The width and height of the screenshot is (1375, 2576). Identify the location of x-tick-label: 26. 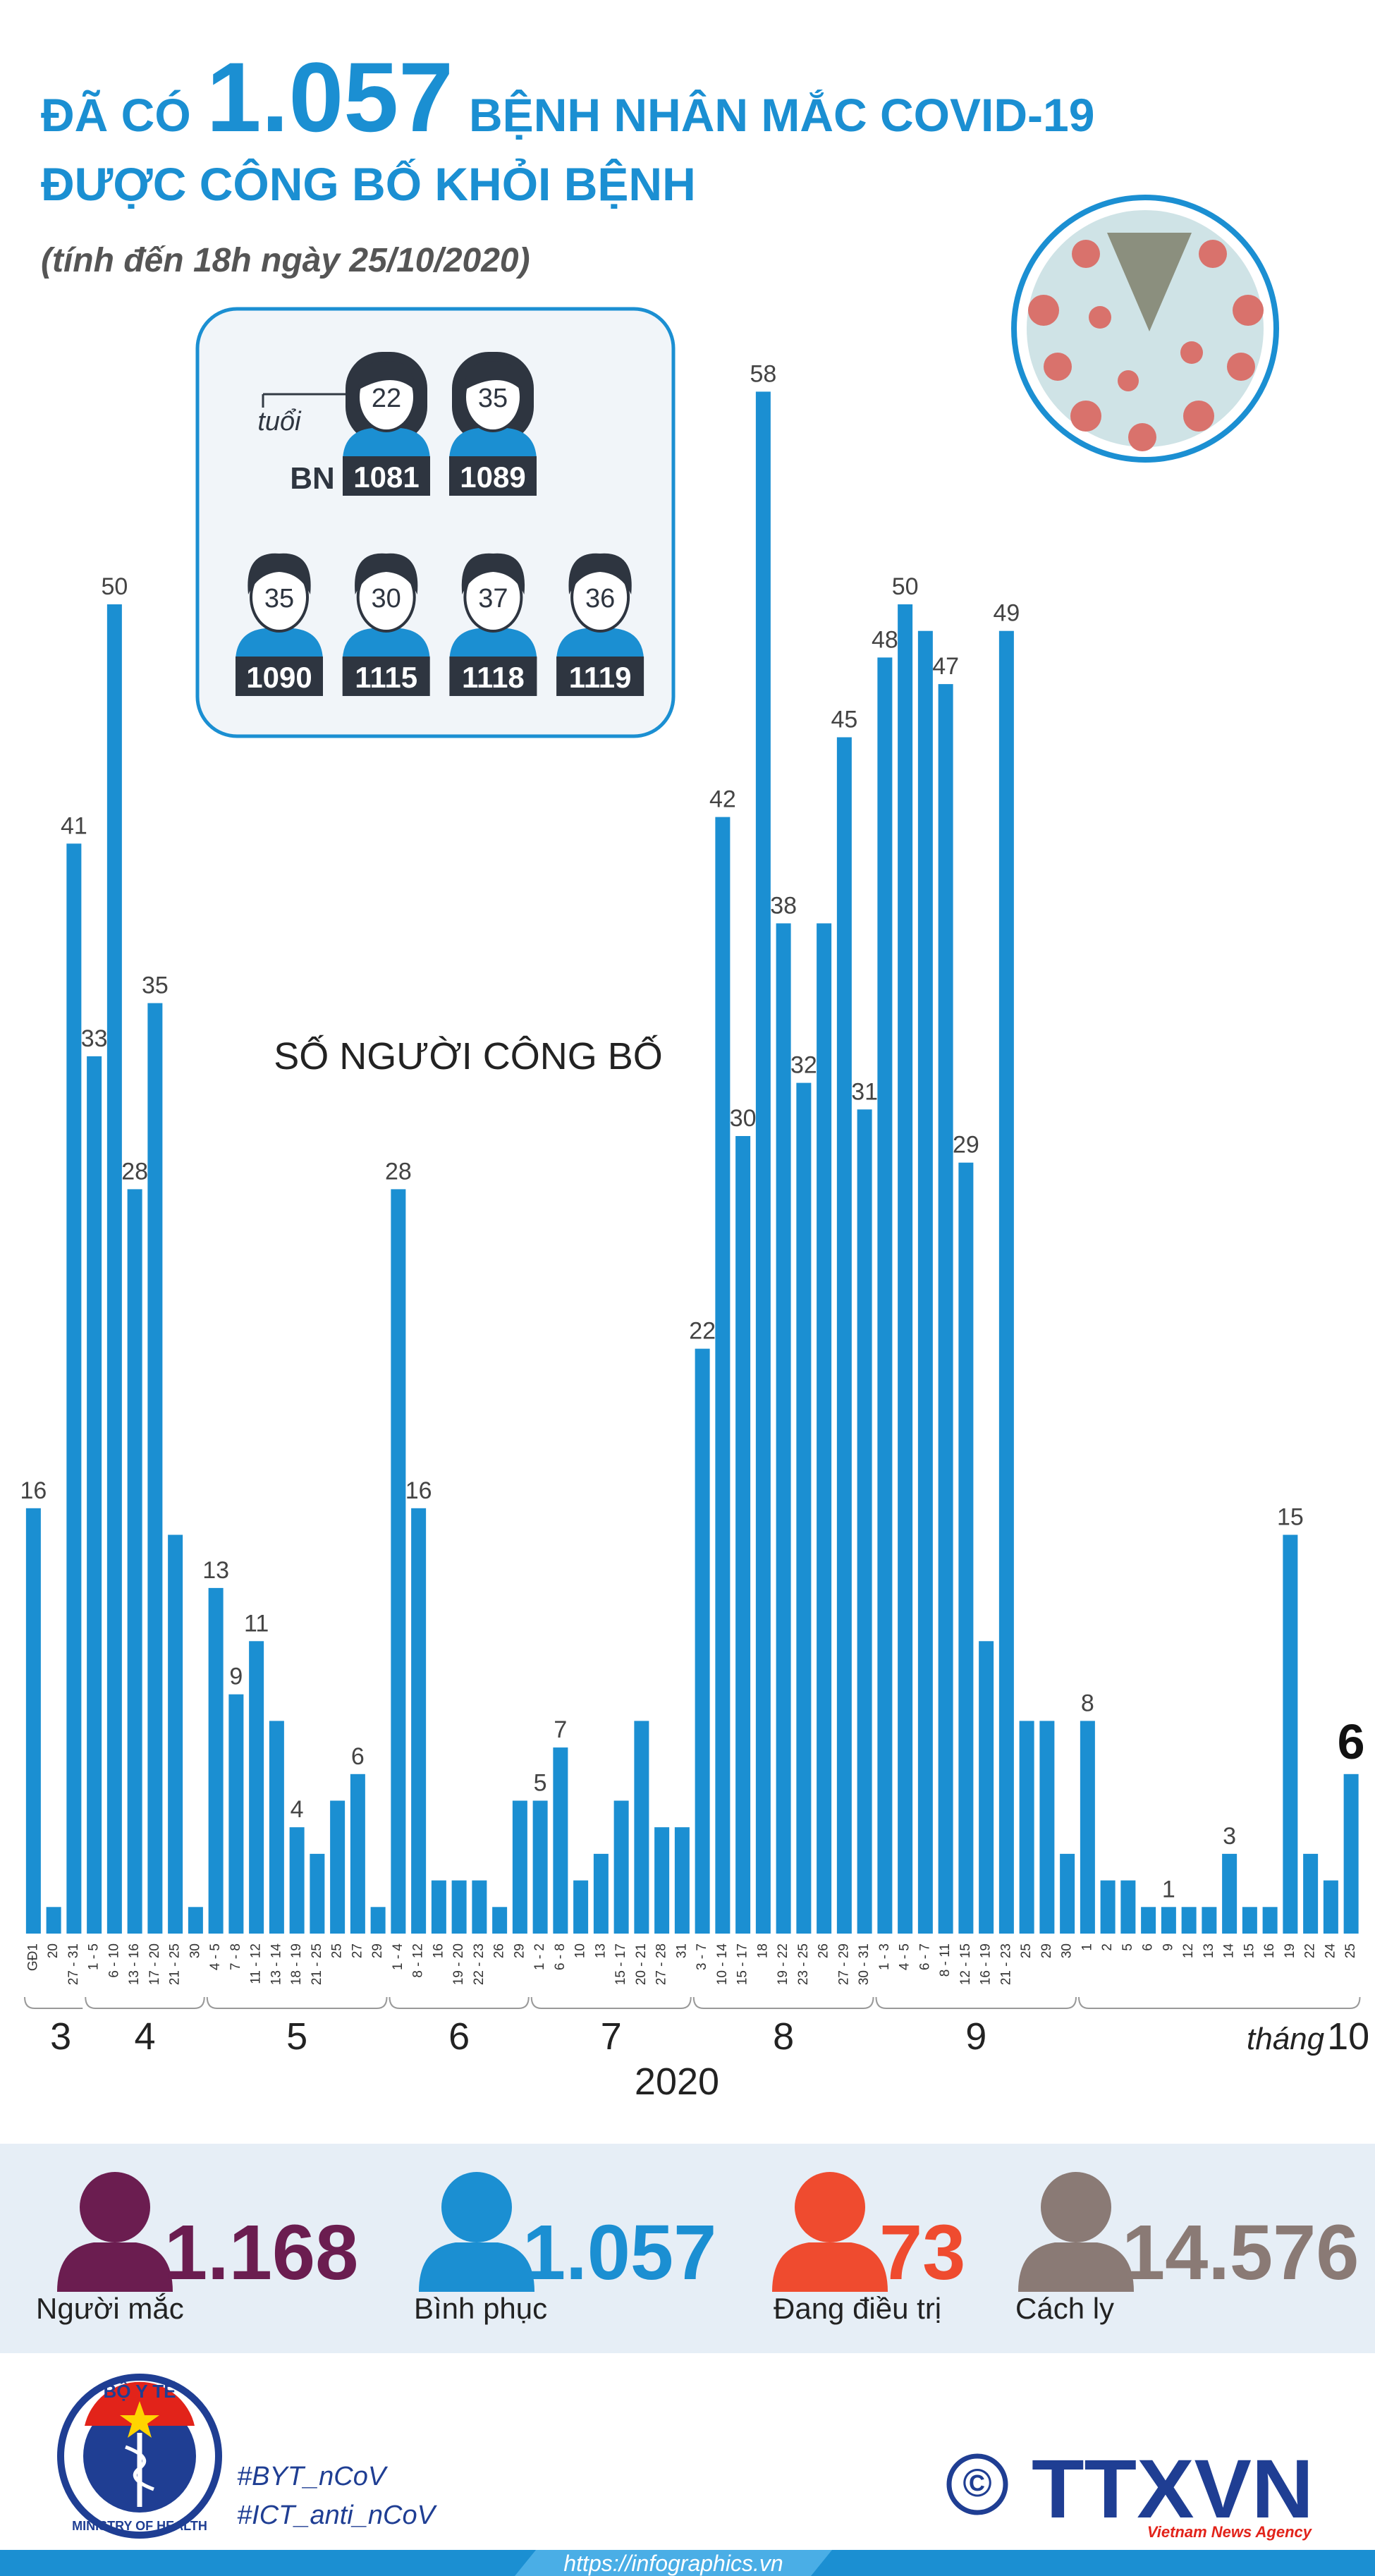
(824, 1950).